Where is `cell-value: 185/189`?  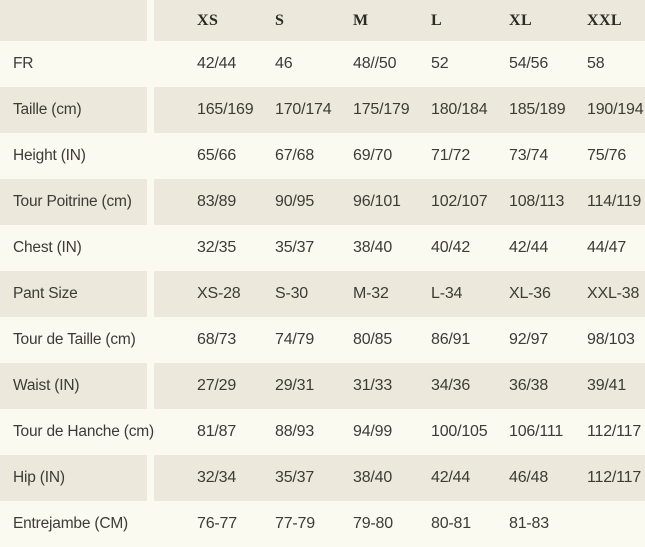 cell-value: 185/189 is located at coordinates (537, 109).